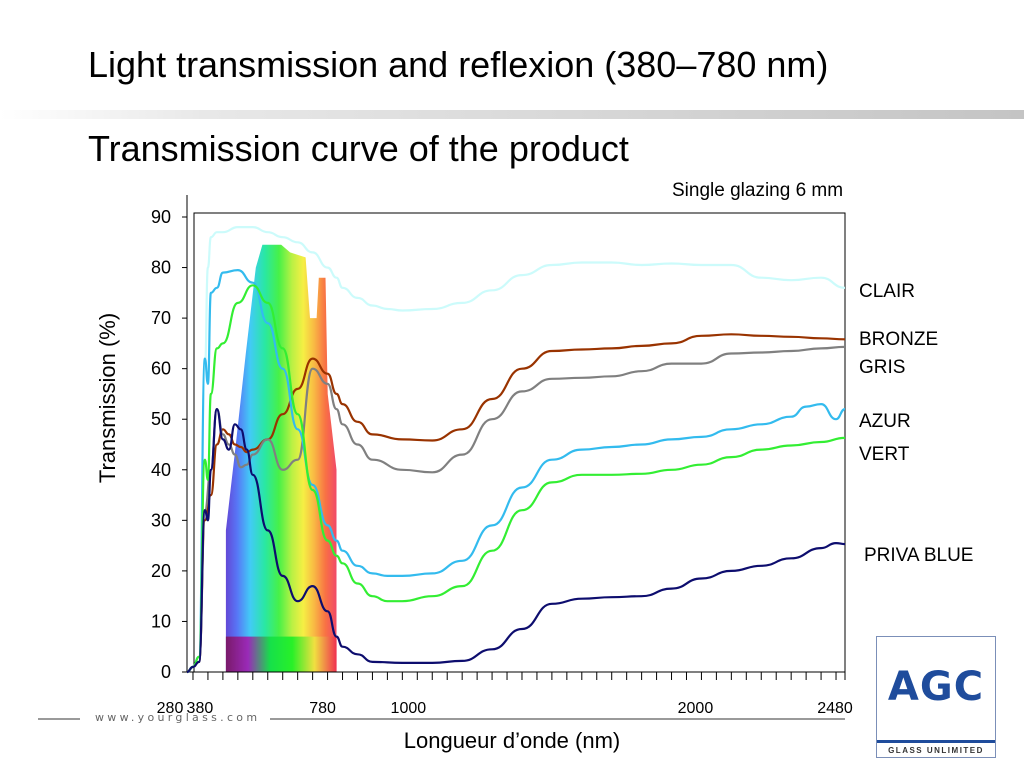 This screenshot has height=768, width=1024. I want to click on spectrum-fill, so click(281, 458).